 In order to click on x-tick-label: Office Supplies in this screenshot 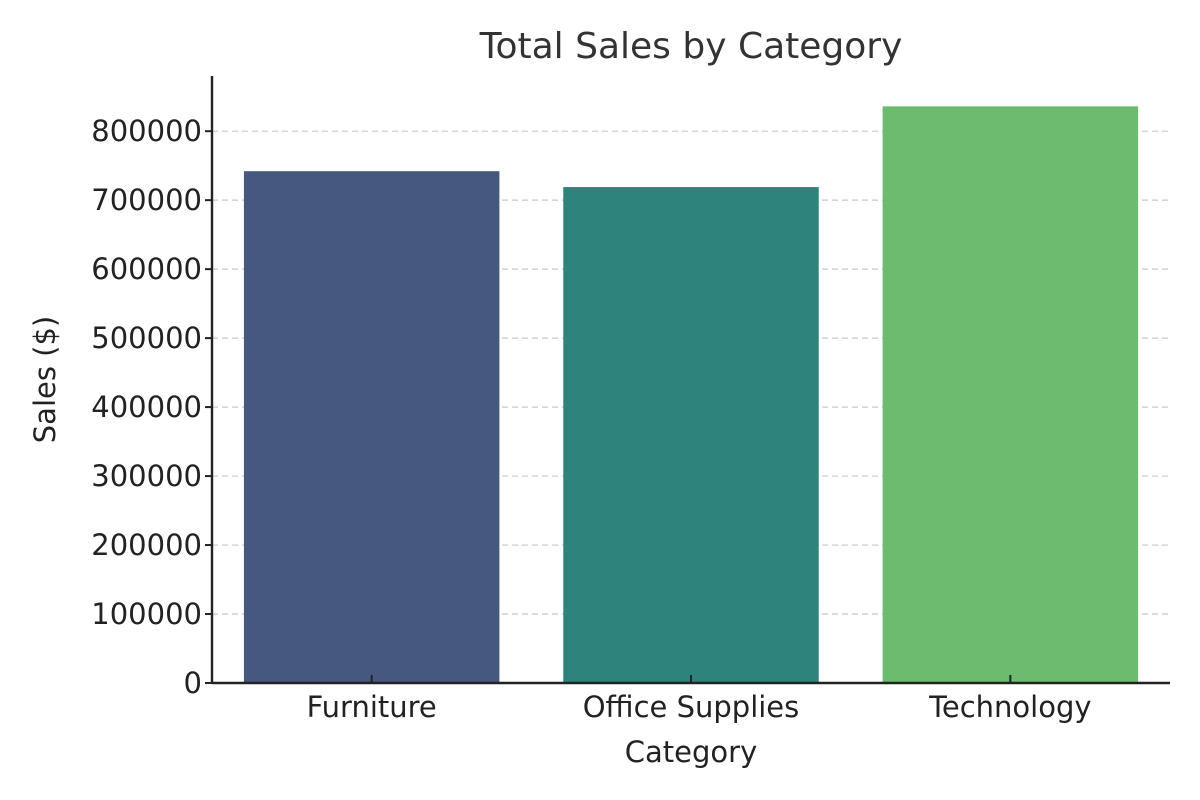, I will do `click(691, 707)`.